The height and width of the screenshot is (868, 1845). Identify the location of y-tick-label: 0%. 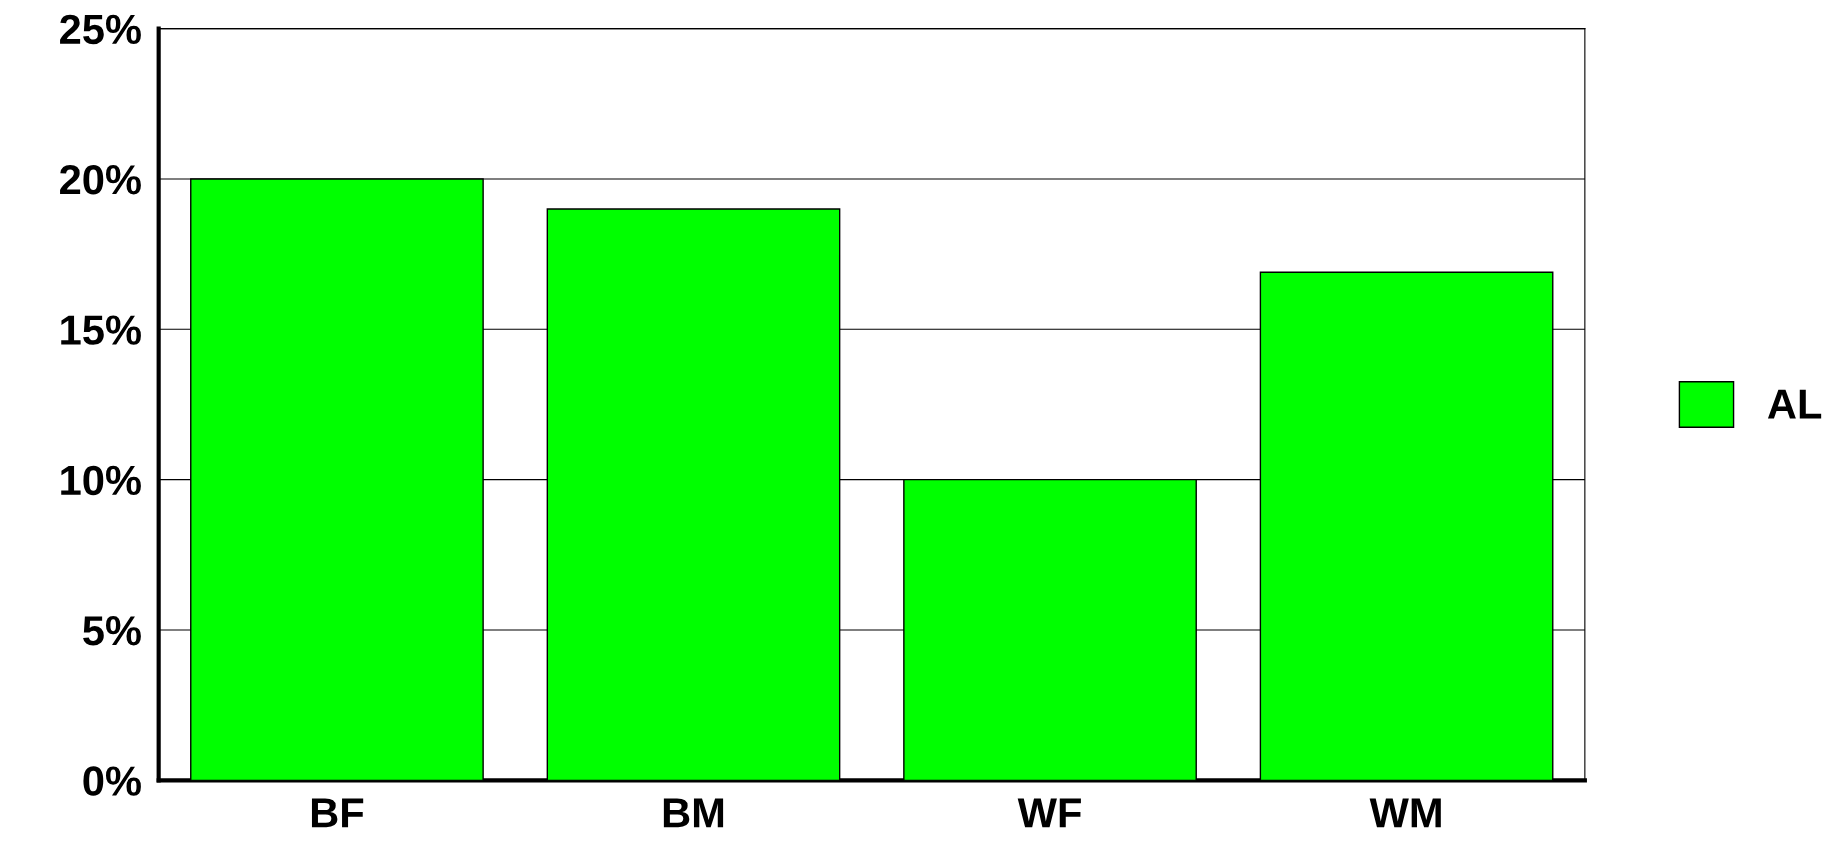
(112, 781).